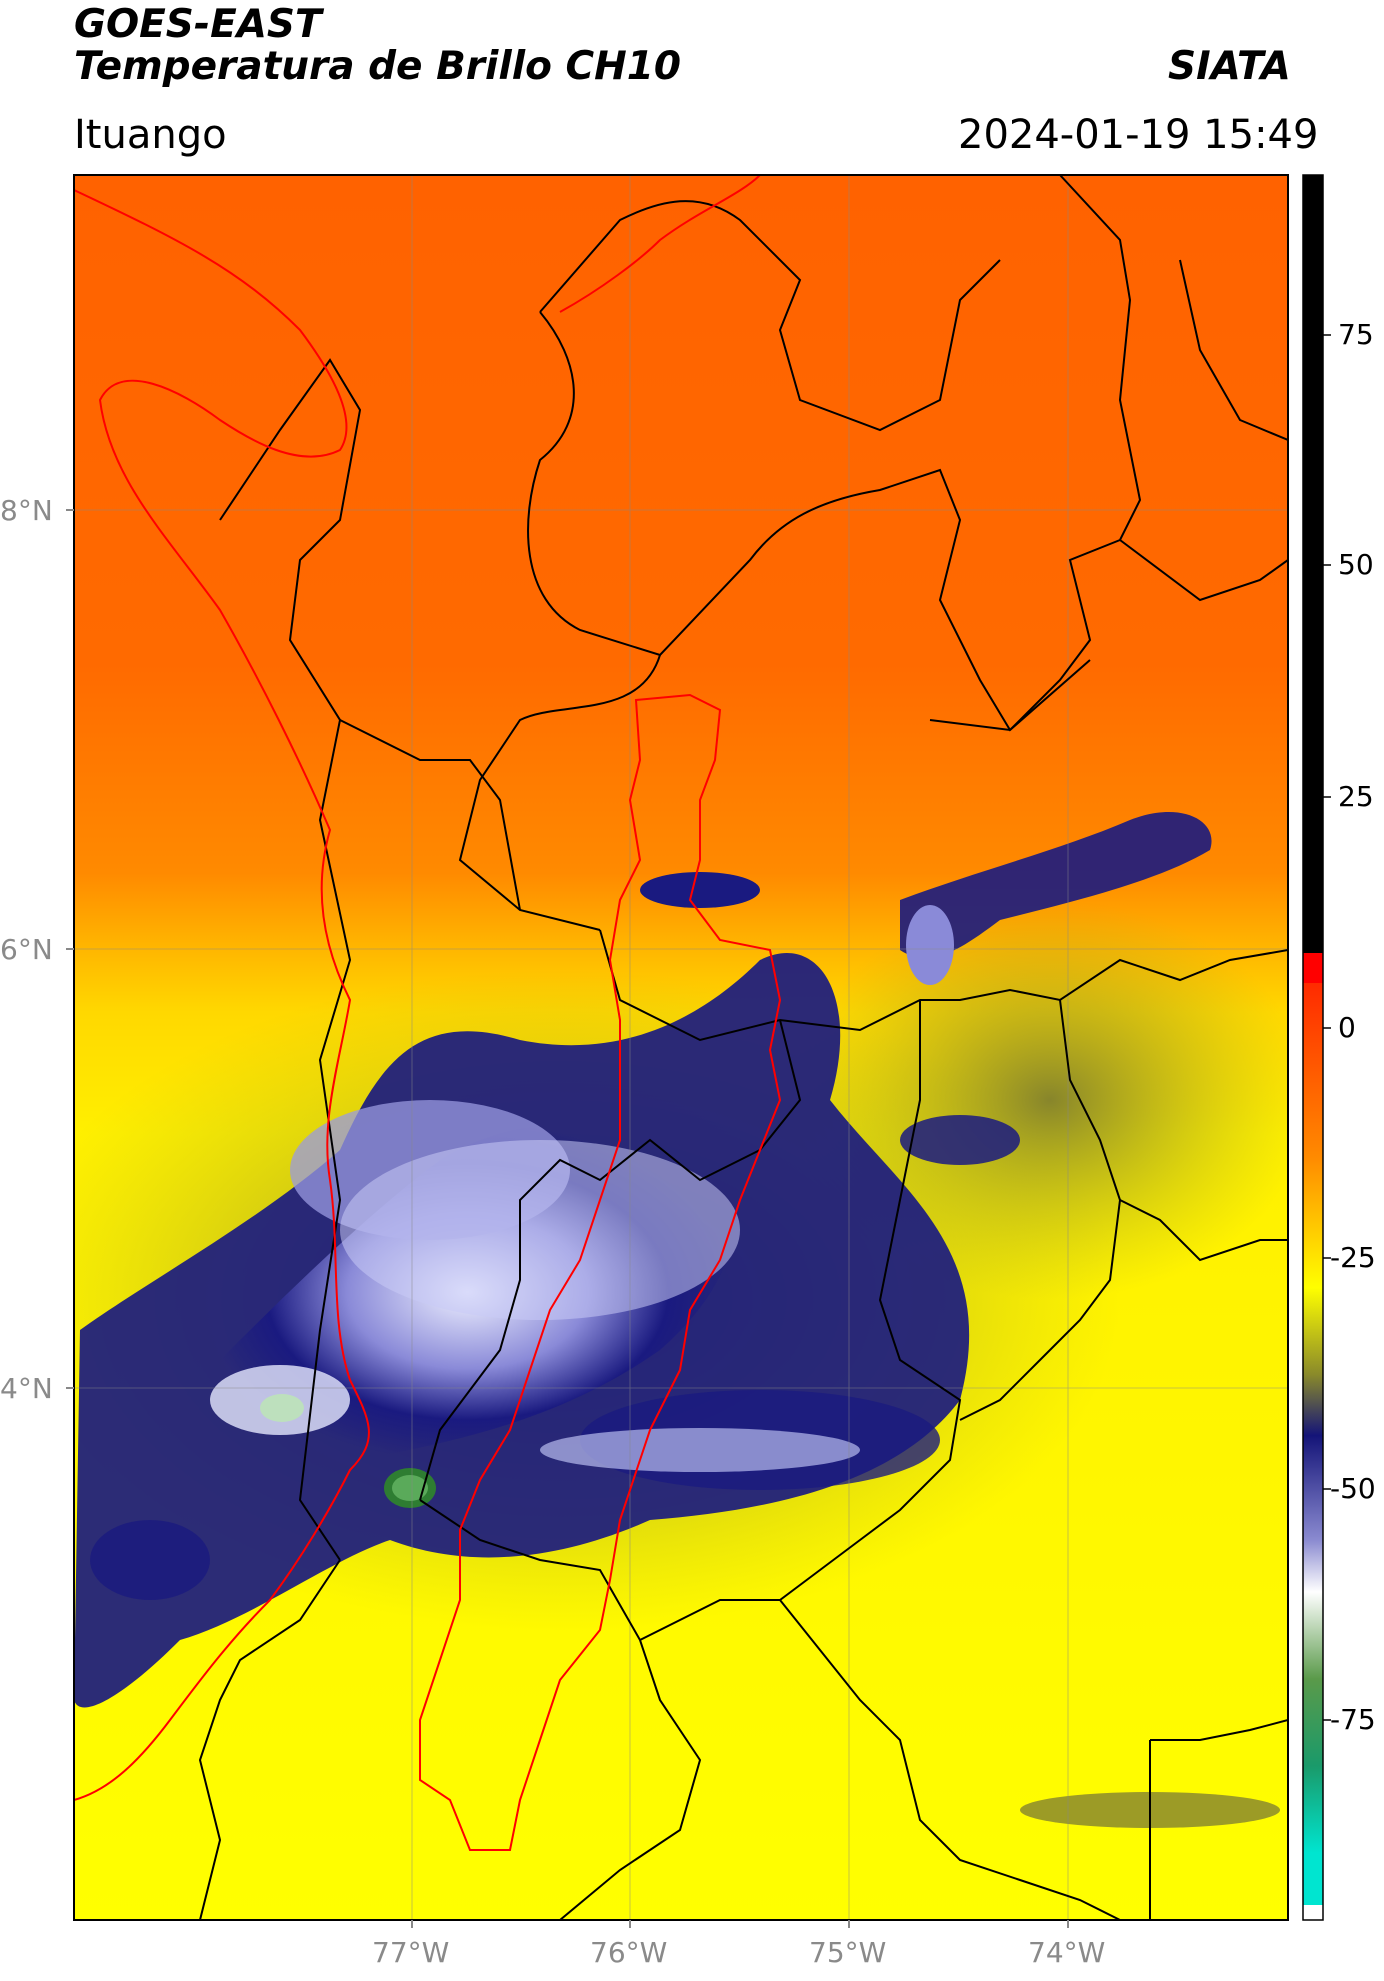  I want to click on lat-label-6n: 6°N, so click(26, 949).